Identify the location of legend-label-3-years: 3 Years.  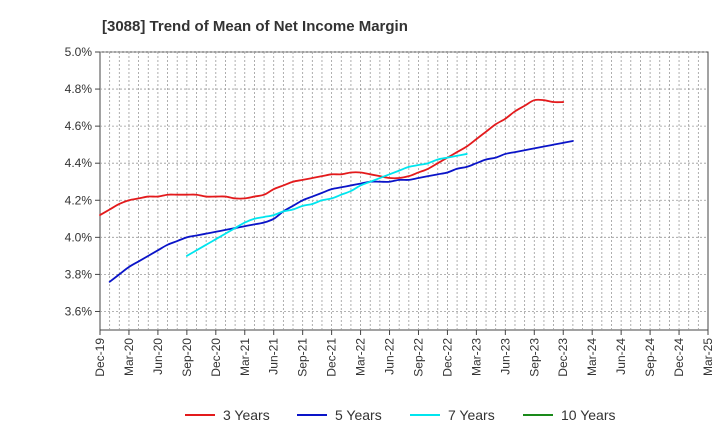
(246, 415).